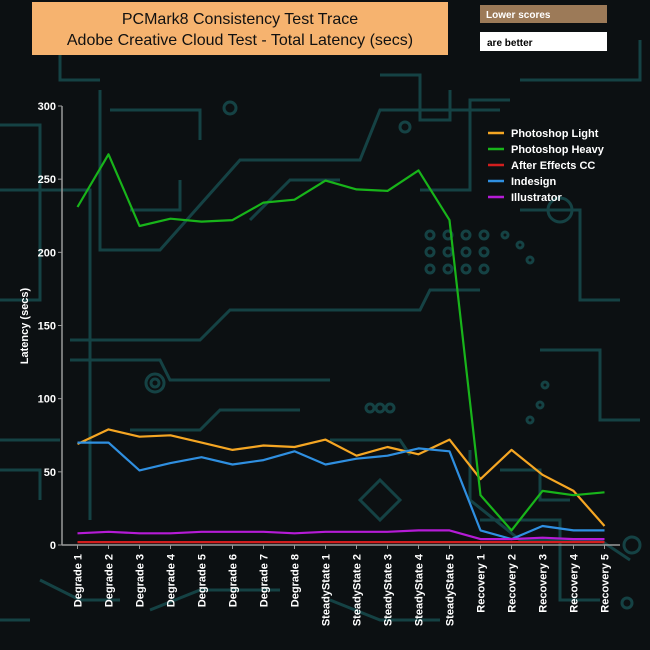 The height and width of the screenshot is (650, 650). Describe the element at coordinates (358, 590) in the screenshot. I see `x-tick-label: SteadyState 2` at that location.